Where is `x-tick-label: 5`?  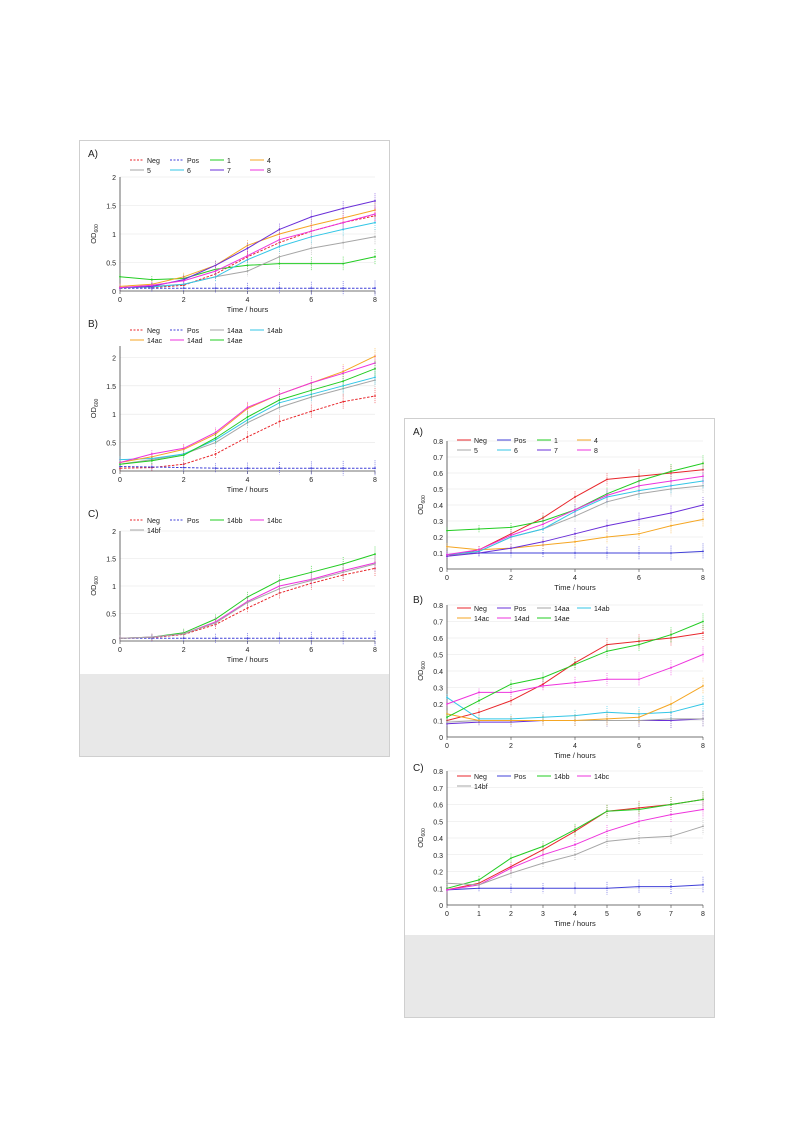
x-tick-label: 5 is located at coordinates (607, 914).